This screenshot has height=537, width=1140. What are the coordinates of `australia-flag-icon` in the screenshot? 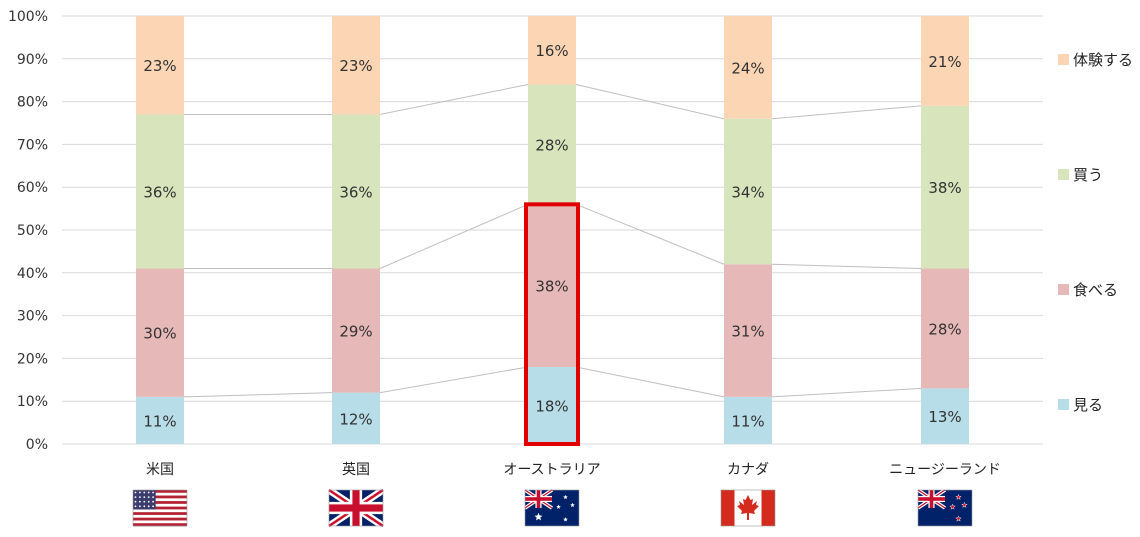 It's located at (552, 507).